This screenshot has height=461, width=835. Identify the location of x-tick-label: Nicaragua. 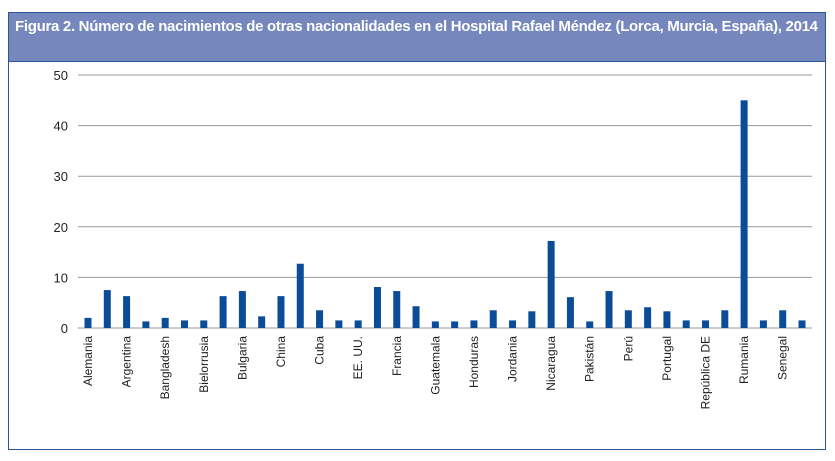
(551, 363).